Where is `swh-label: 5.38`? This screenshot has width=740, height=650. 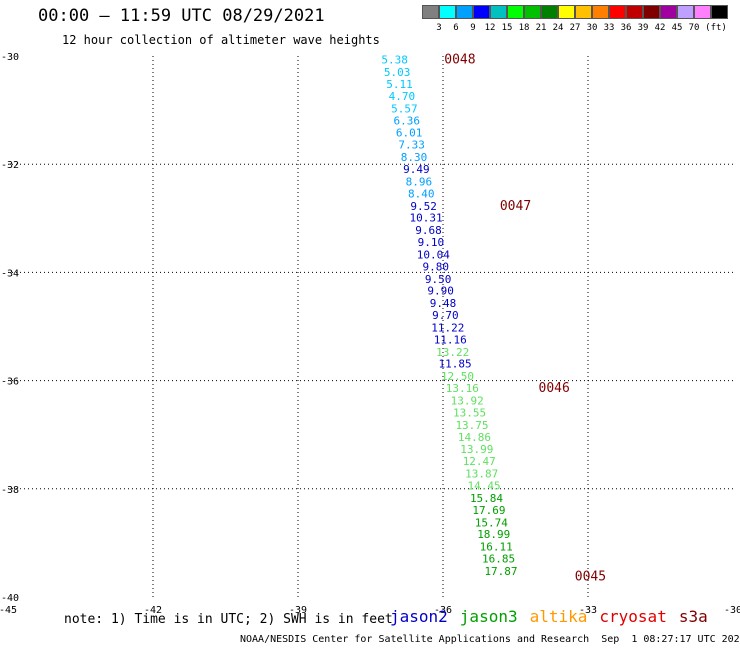
swh-label: 5.38 is located at coordinates (394, 60).